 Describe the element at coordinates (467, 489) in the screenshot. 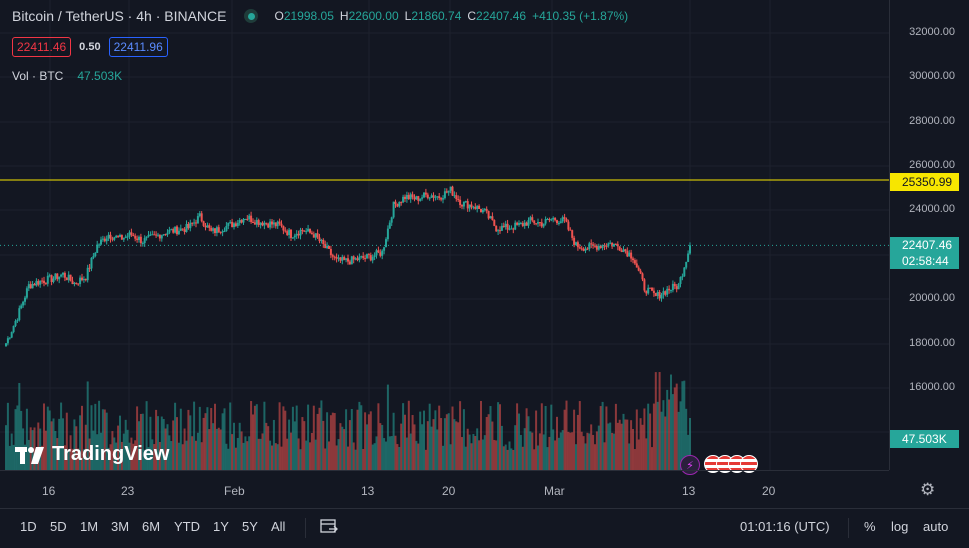

I see `time-scale: 16 23 Feb 13 20 Mar 13 20 ⚙` at that location.